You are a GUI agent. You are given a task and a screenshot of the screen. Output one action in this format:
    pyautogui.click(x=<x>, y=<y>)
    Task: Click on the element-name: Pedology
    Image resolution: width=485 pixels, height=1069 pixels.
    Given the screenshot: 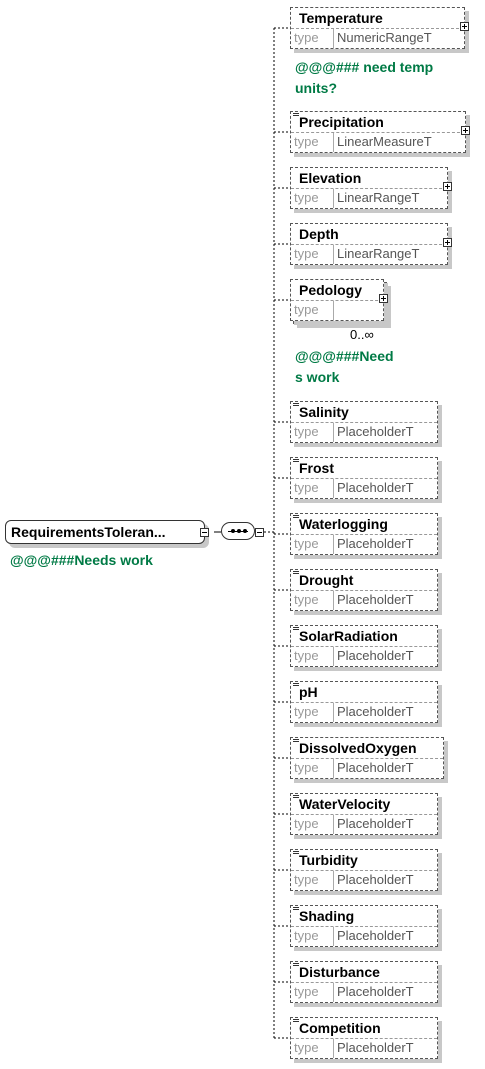 What is the action you would take?
    pyautogui.click(x=331, y=290)
    